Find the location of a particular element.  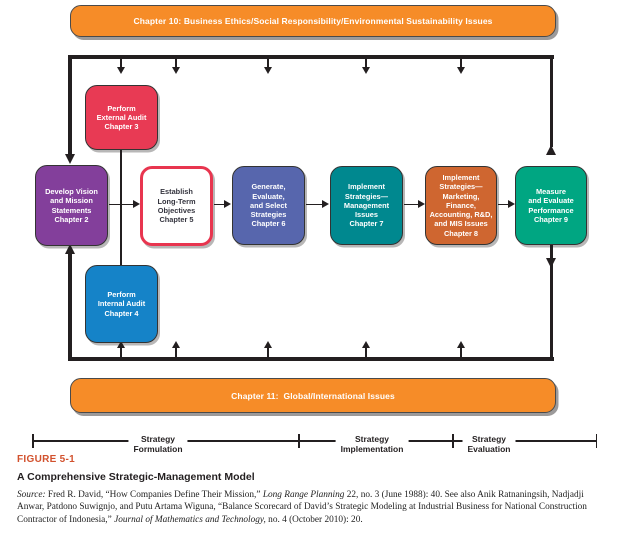

arrow-up-into-vision-icon is located at coordinates (69, 249).